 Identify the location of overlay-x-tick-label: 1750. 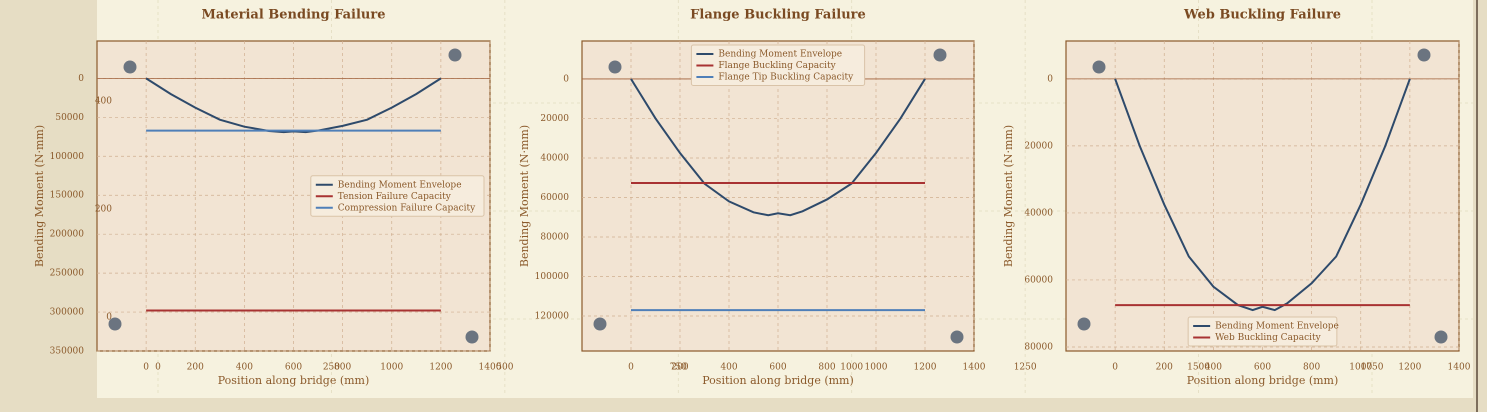
(1372, 368).